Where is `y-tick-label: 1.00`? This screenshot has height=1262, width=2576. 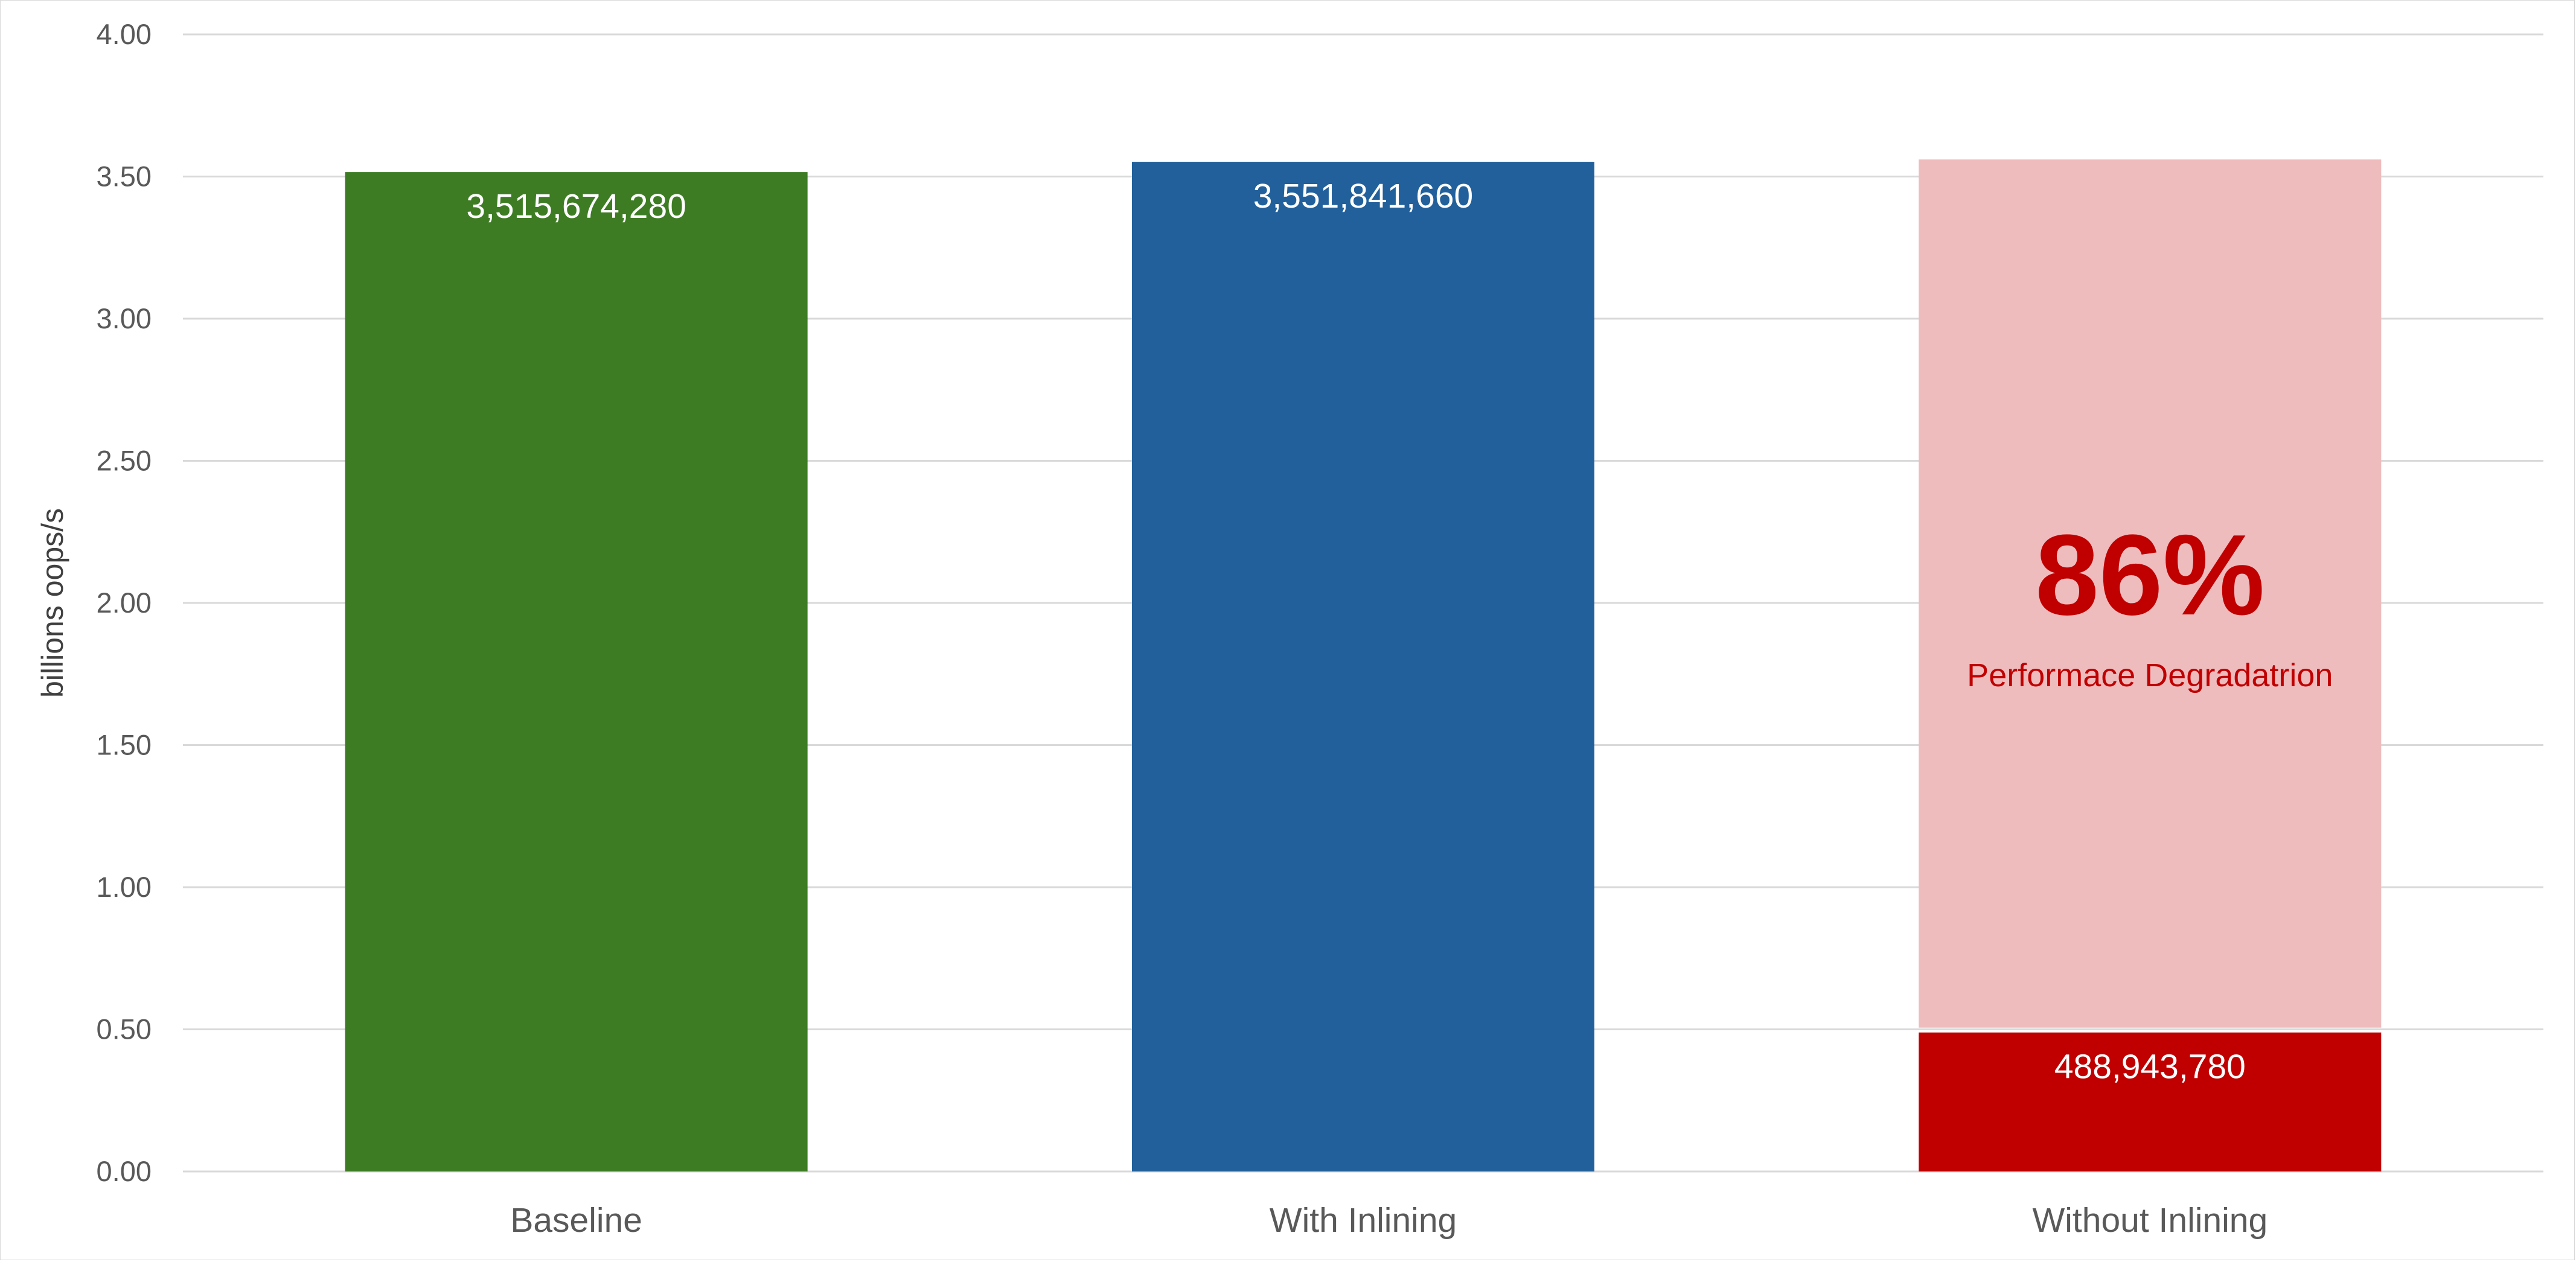
y-tick-label: 1.00 is located at coordinates (125, 887).